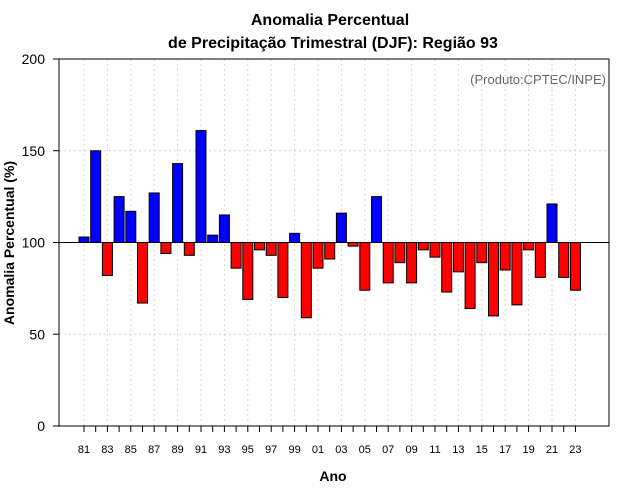 Image resolution: width=640 pixels, height=500 pixels. What do you see at coordinates (224, 450) in the screenshot?
I see `x-tick-label: 93` at bounding box center [224, 450].